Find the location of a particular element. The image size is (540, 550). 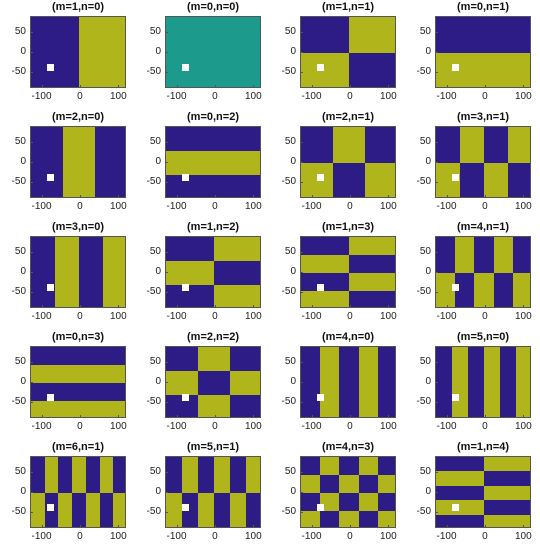

y-tick-label: 50 is located at coordinates (425, 31).